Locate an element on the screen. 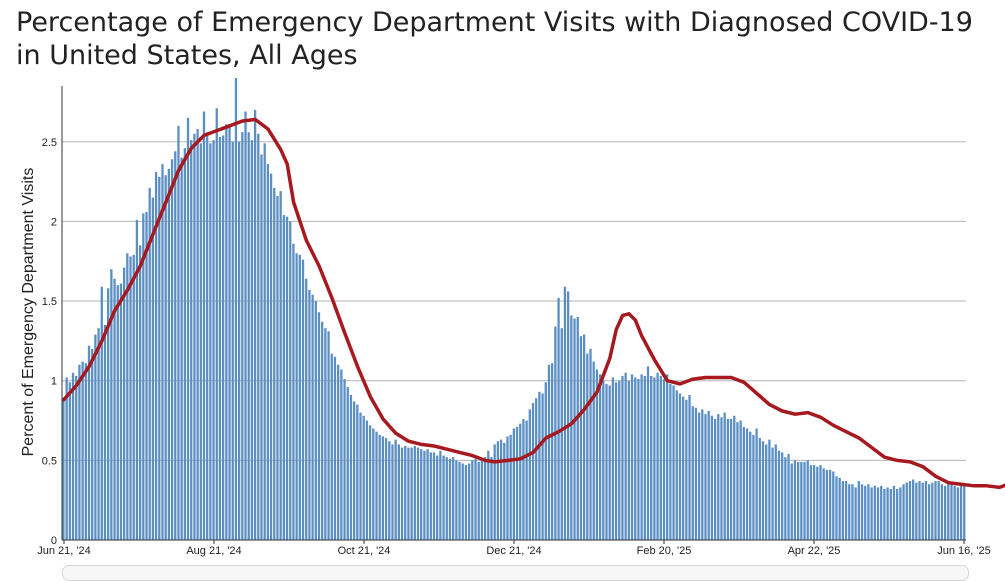  y-axis-label: Percent of Emergency Department Visits is located at coordinates (28, 312).